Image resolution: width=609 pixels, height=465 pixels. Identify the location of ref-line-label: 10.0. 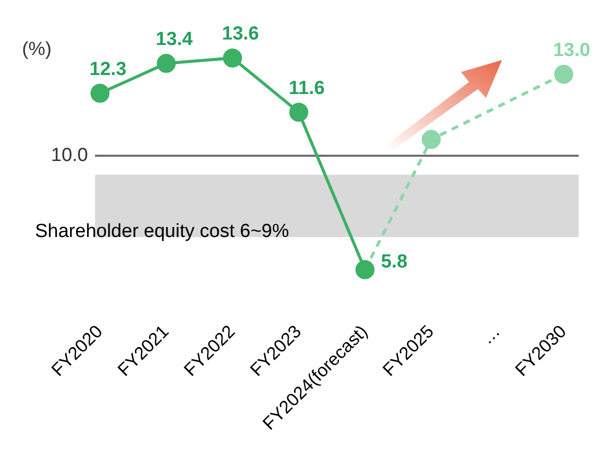
(69, 155).